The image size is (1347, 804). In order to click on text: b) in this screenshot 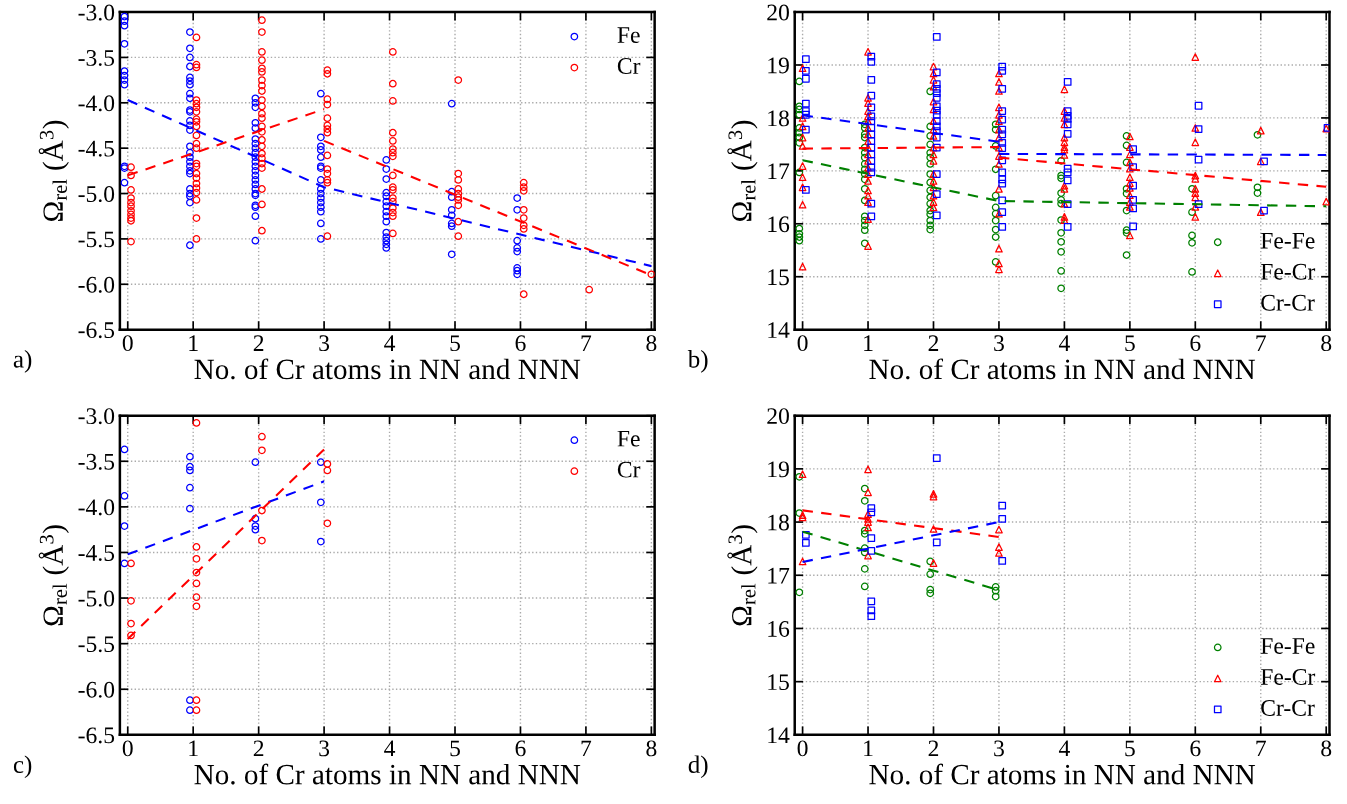, I will do `click(697, 361)`.